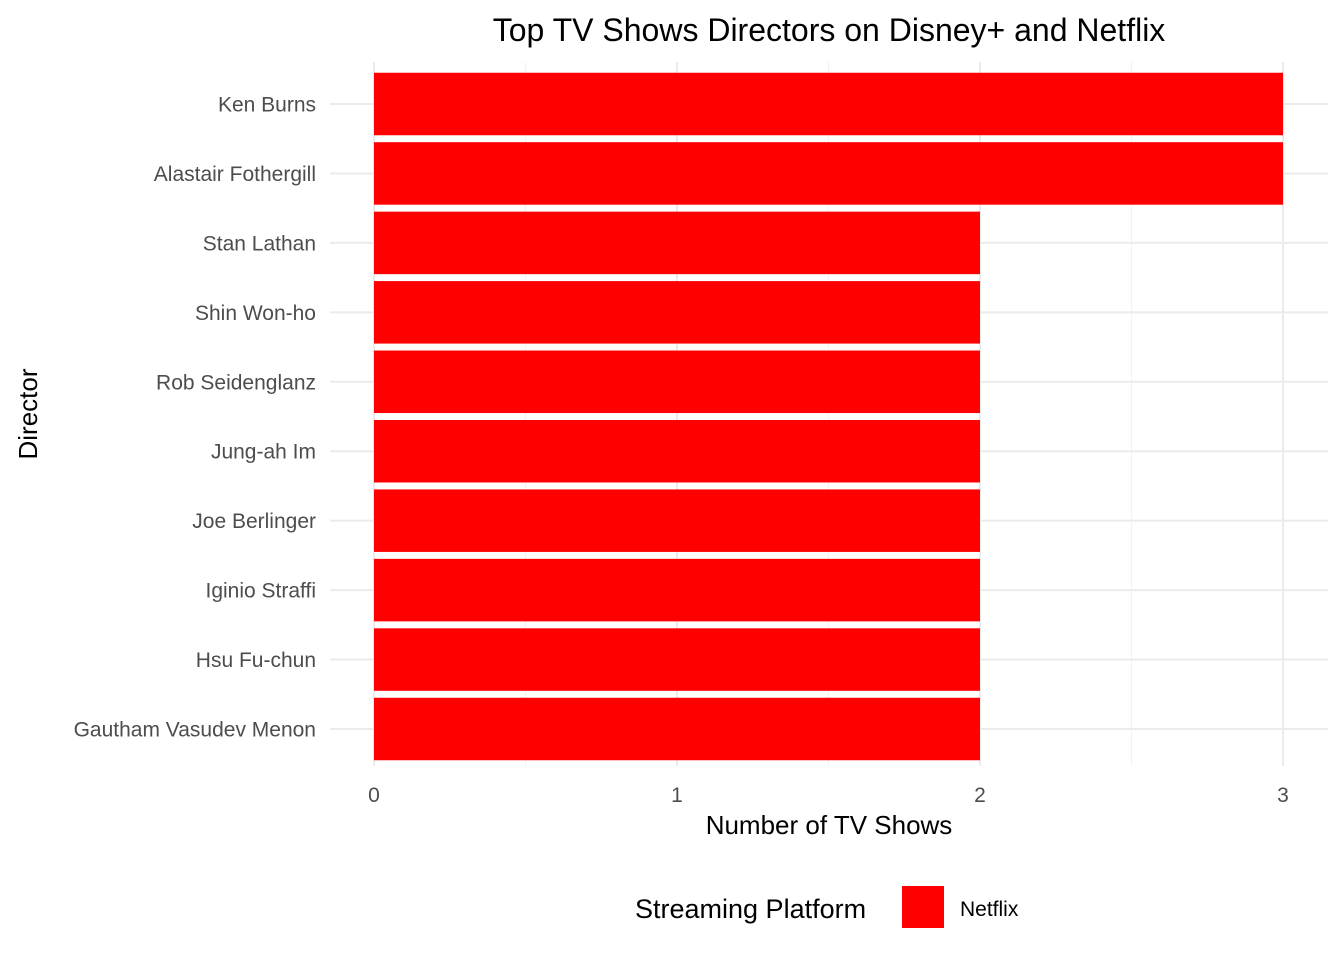 The height and width of the screenshot is (960, 1344). Describe the element at coordinates (923, 907) in the screenshot. I see `legend-swatch-netflix` at that location.